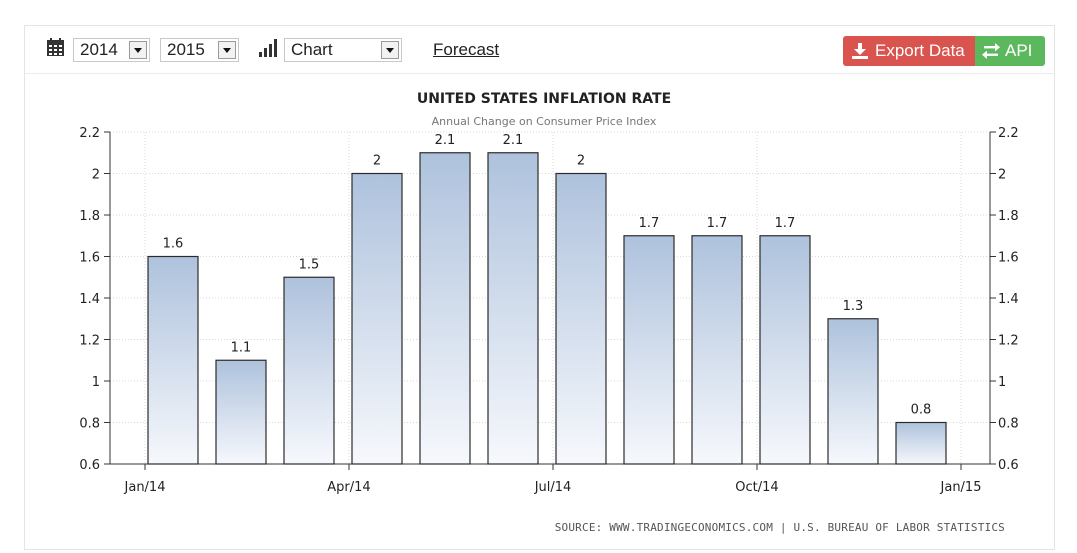 The image size is (1077, 553). I want to click on bar-jun-2014, so click(513, 308).